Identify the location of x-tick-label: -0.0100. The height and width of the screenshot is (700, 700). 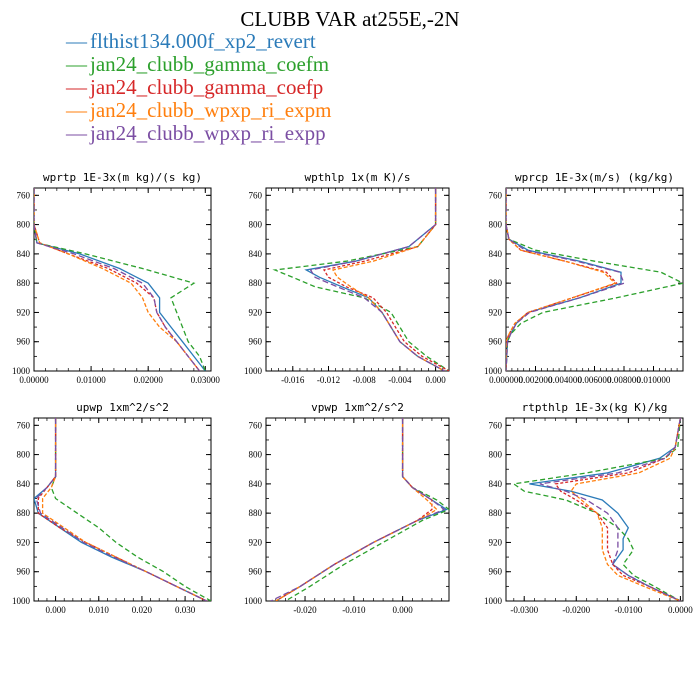
(628, 610).